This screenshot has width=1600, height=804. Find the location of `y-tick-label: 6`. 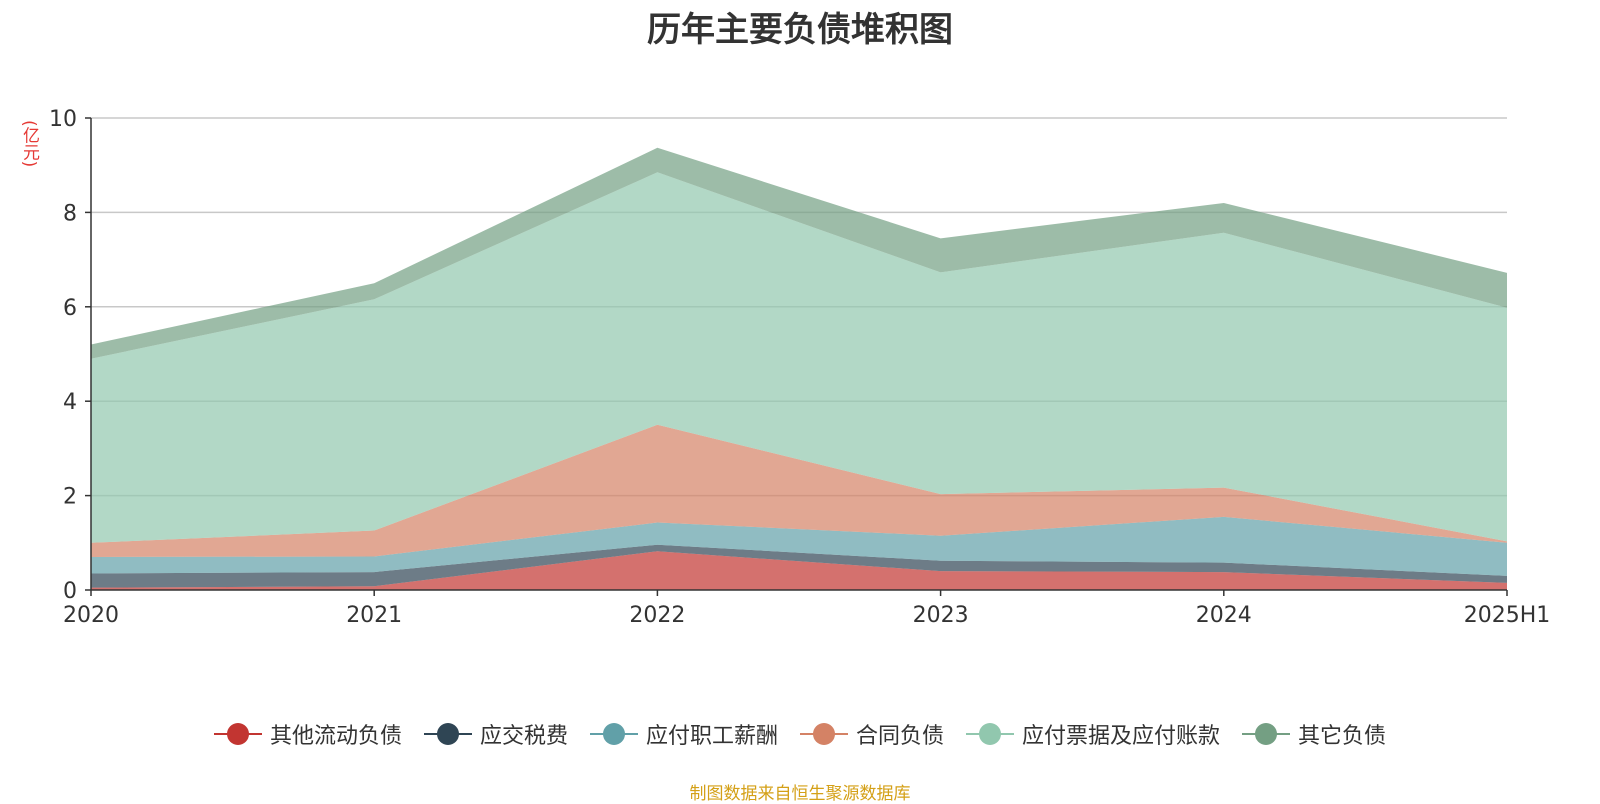

y-tick-label: 6 is located at coordinates (70, 308).